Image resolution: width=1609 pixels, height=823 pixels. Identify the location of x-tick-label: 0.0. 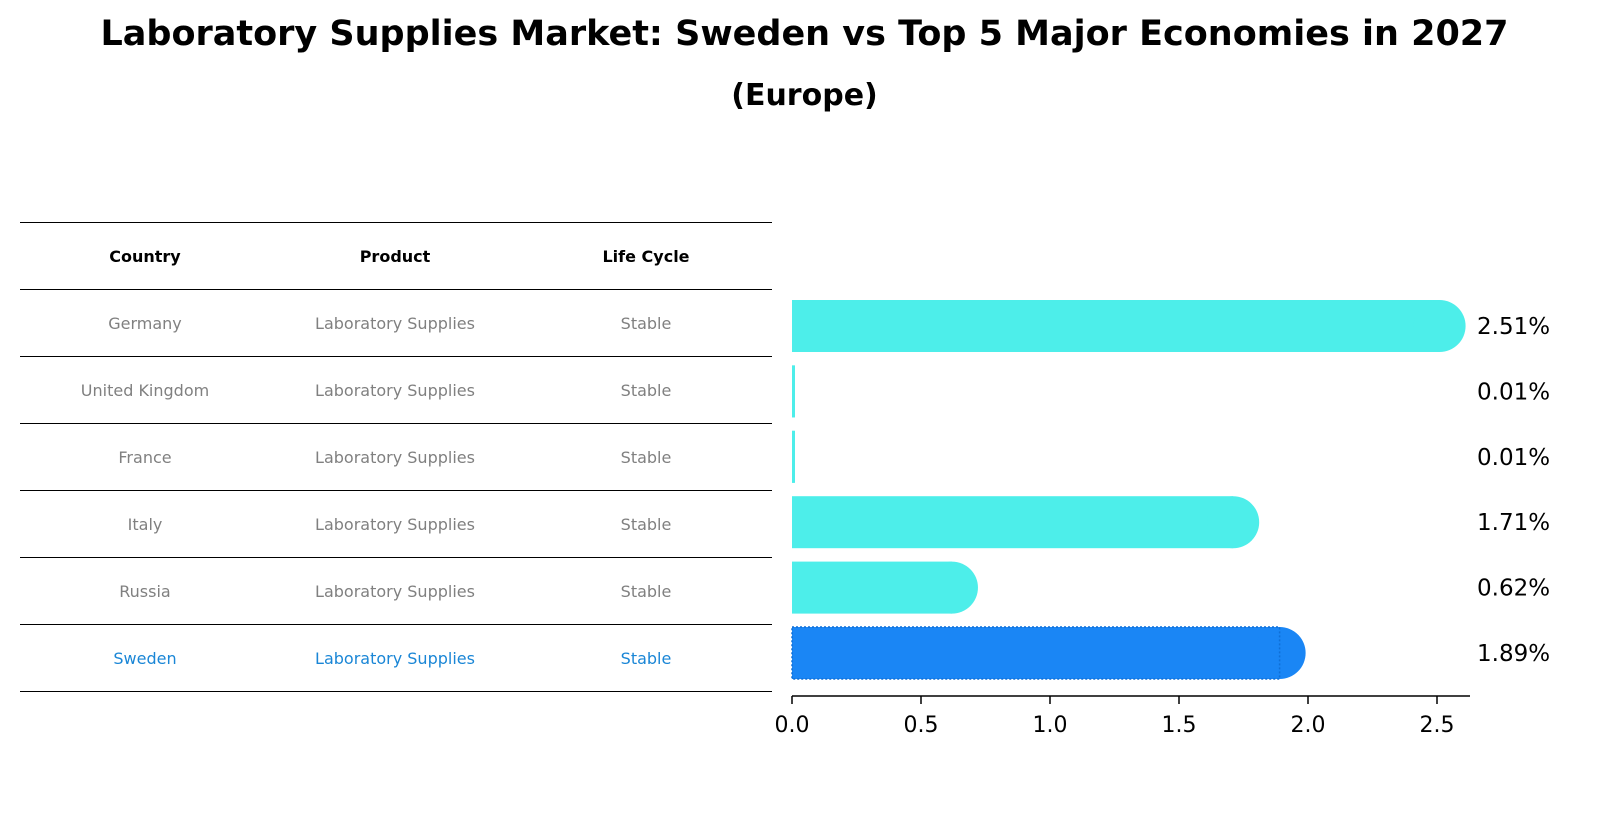
(792, 725).